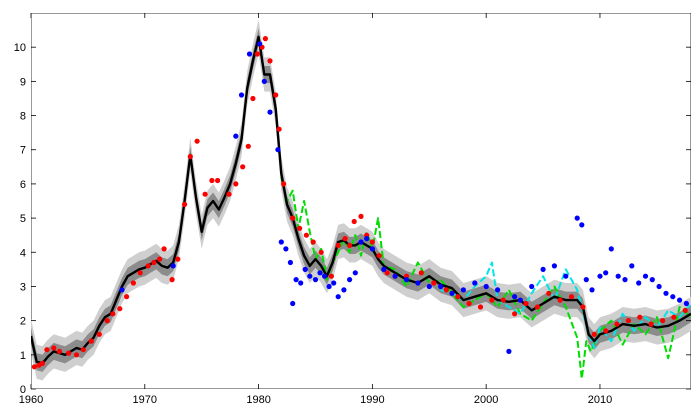 The image size is (693, 407). What do you see at coordinates (23, 219) in the screenshot?
I see `y-tick-label: 5` at bounding box center [23, 219].